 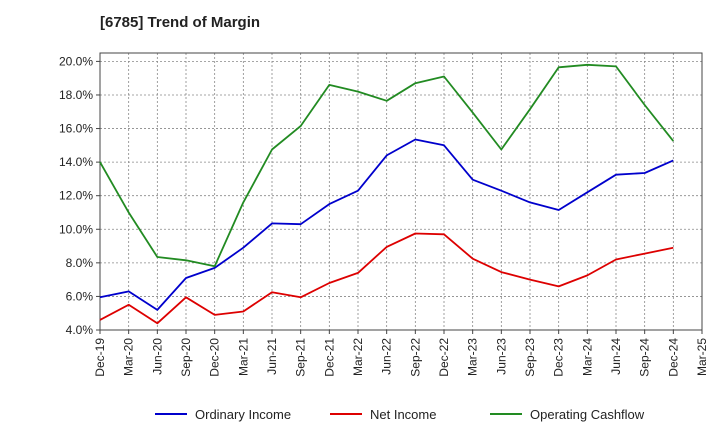 What do you see at coordinates (76, 129) in the screenshot?
I see `y-tick-label: 16.0%` at bounding box center [76, 129].